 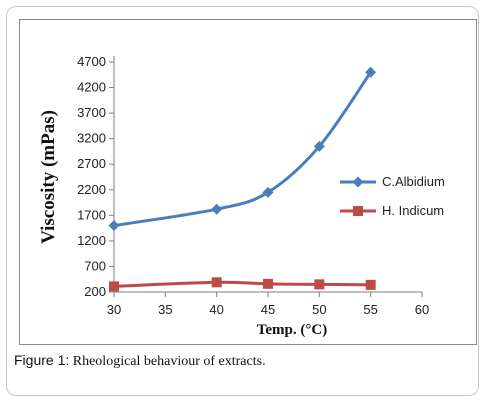 What do you see at coordinates (165, 309) in the screenshot?
I see `x-tick-label: 35` at bounding box center [165, 309].